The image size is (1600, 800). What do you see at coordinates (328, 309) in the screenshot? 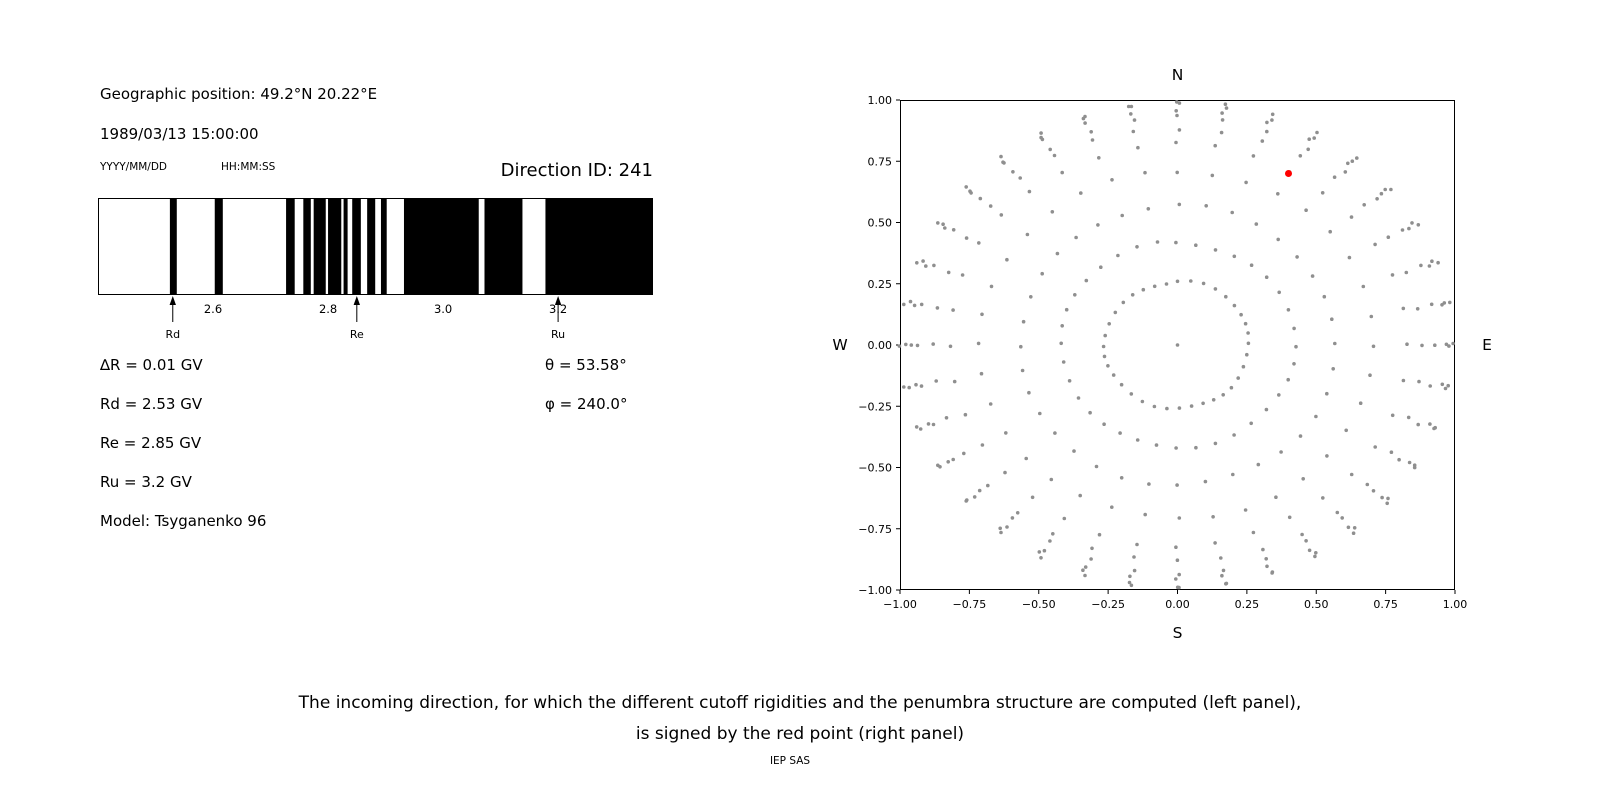
I see `svg-text: 2.8` at bounding box center [328, 309].